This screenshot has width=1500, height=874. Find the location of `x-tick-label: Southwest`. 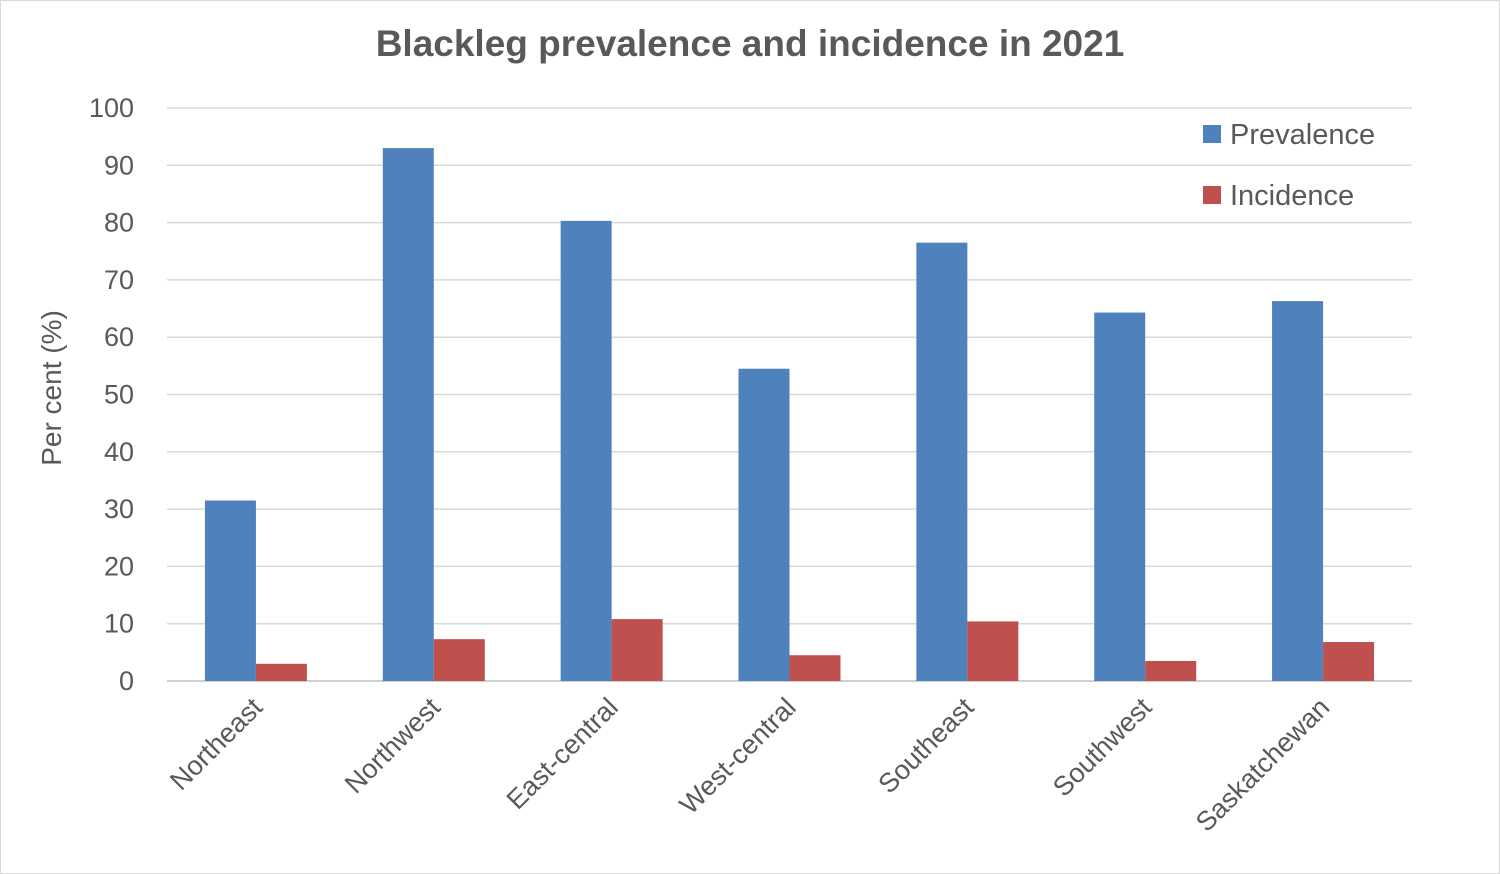

x-tick-label: Southwest is located at coordinates (1102, 747).